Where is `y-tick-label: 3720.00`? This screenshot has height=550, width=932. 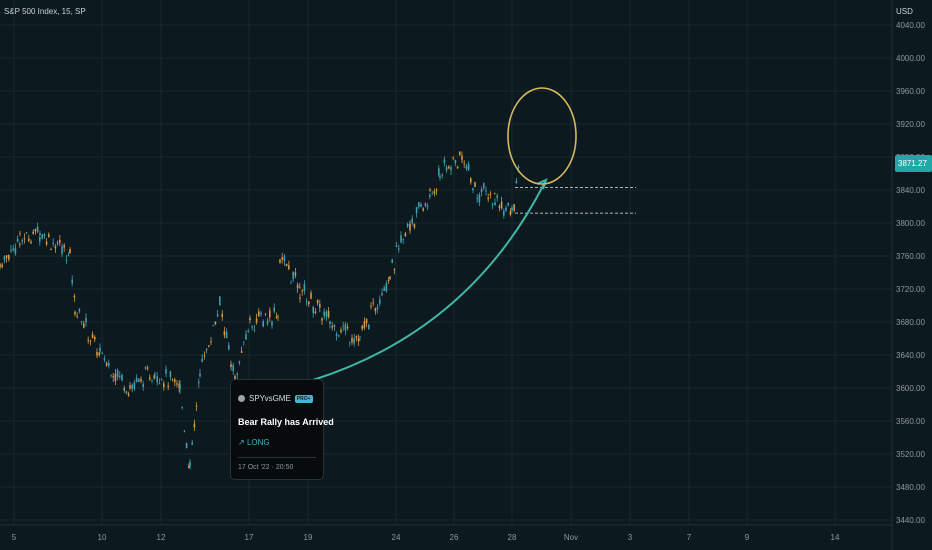
y-tick-label: 3720.00 is located at coordinates (910, 289).